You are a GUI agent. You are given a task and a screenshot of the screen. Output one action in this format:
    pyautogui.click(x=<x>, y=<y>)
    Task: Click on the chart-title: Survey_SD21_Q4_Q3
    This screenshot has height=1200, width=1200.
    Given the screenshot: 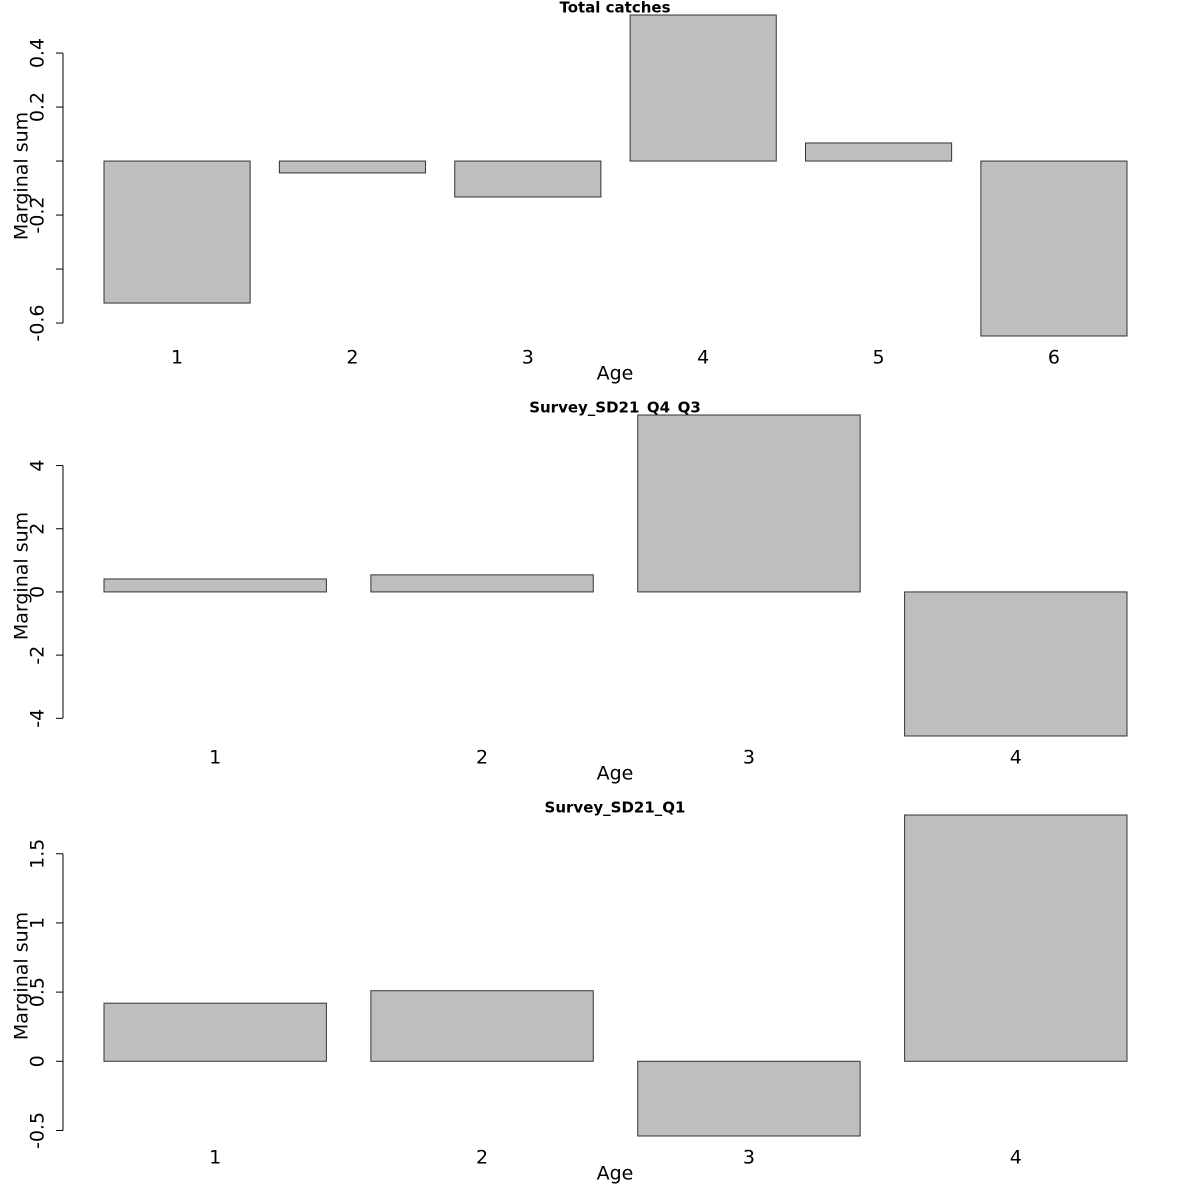 What is the action you would take?
    pyautogui.click(x=615, y=408)
    